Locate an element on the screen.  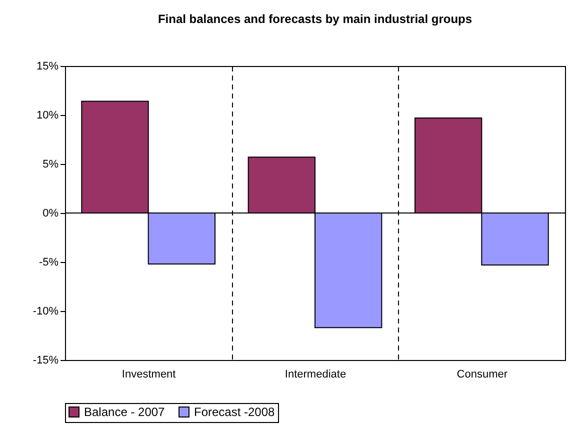
x-tick-label: Consumer is located at coordinates (482, 374).